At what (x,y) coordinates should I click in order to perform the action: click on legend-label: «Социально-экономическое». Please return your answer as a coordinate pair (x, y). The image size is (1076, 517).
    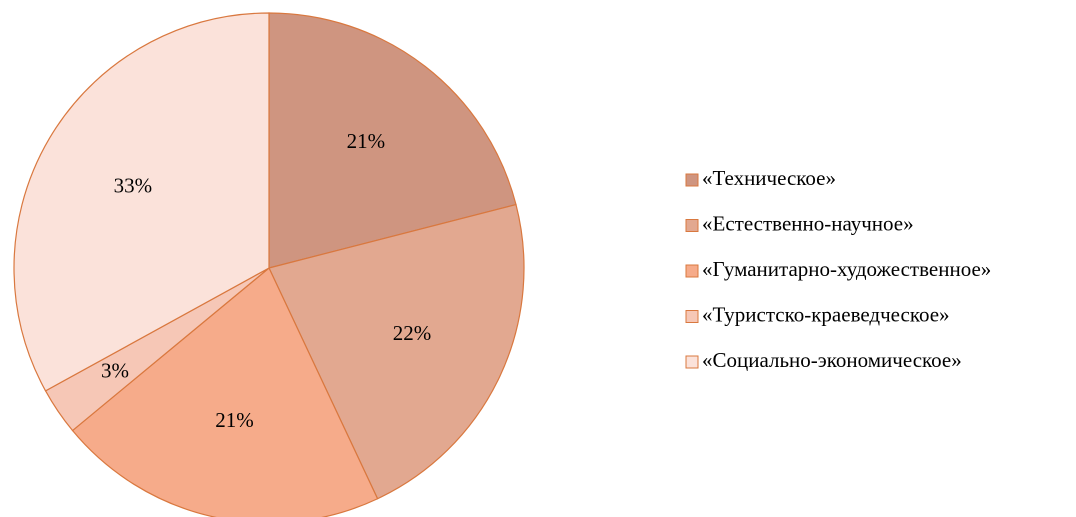
    Looking at the image, I should click on (832, 360).